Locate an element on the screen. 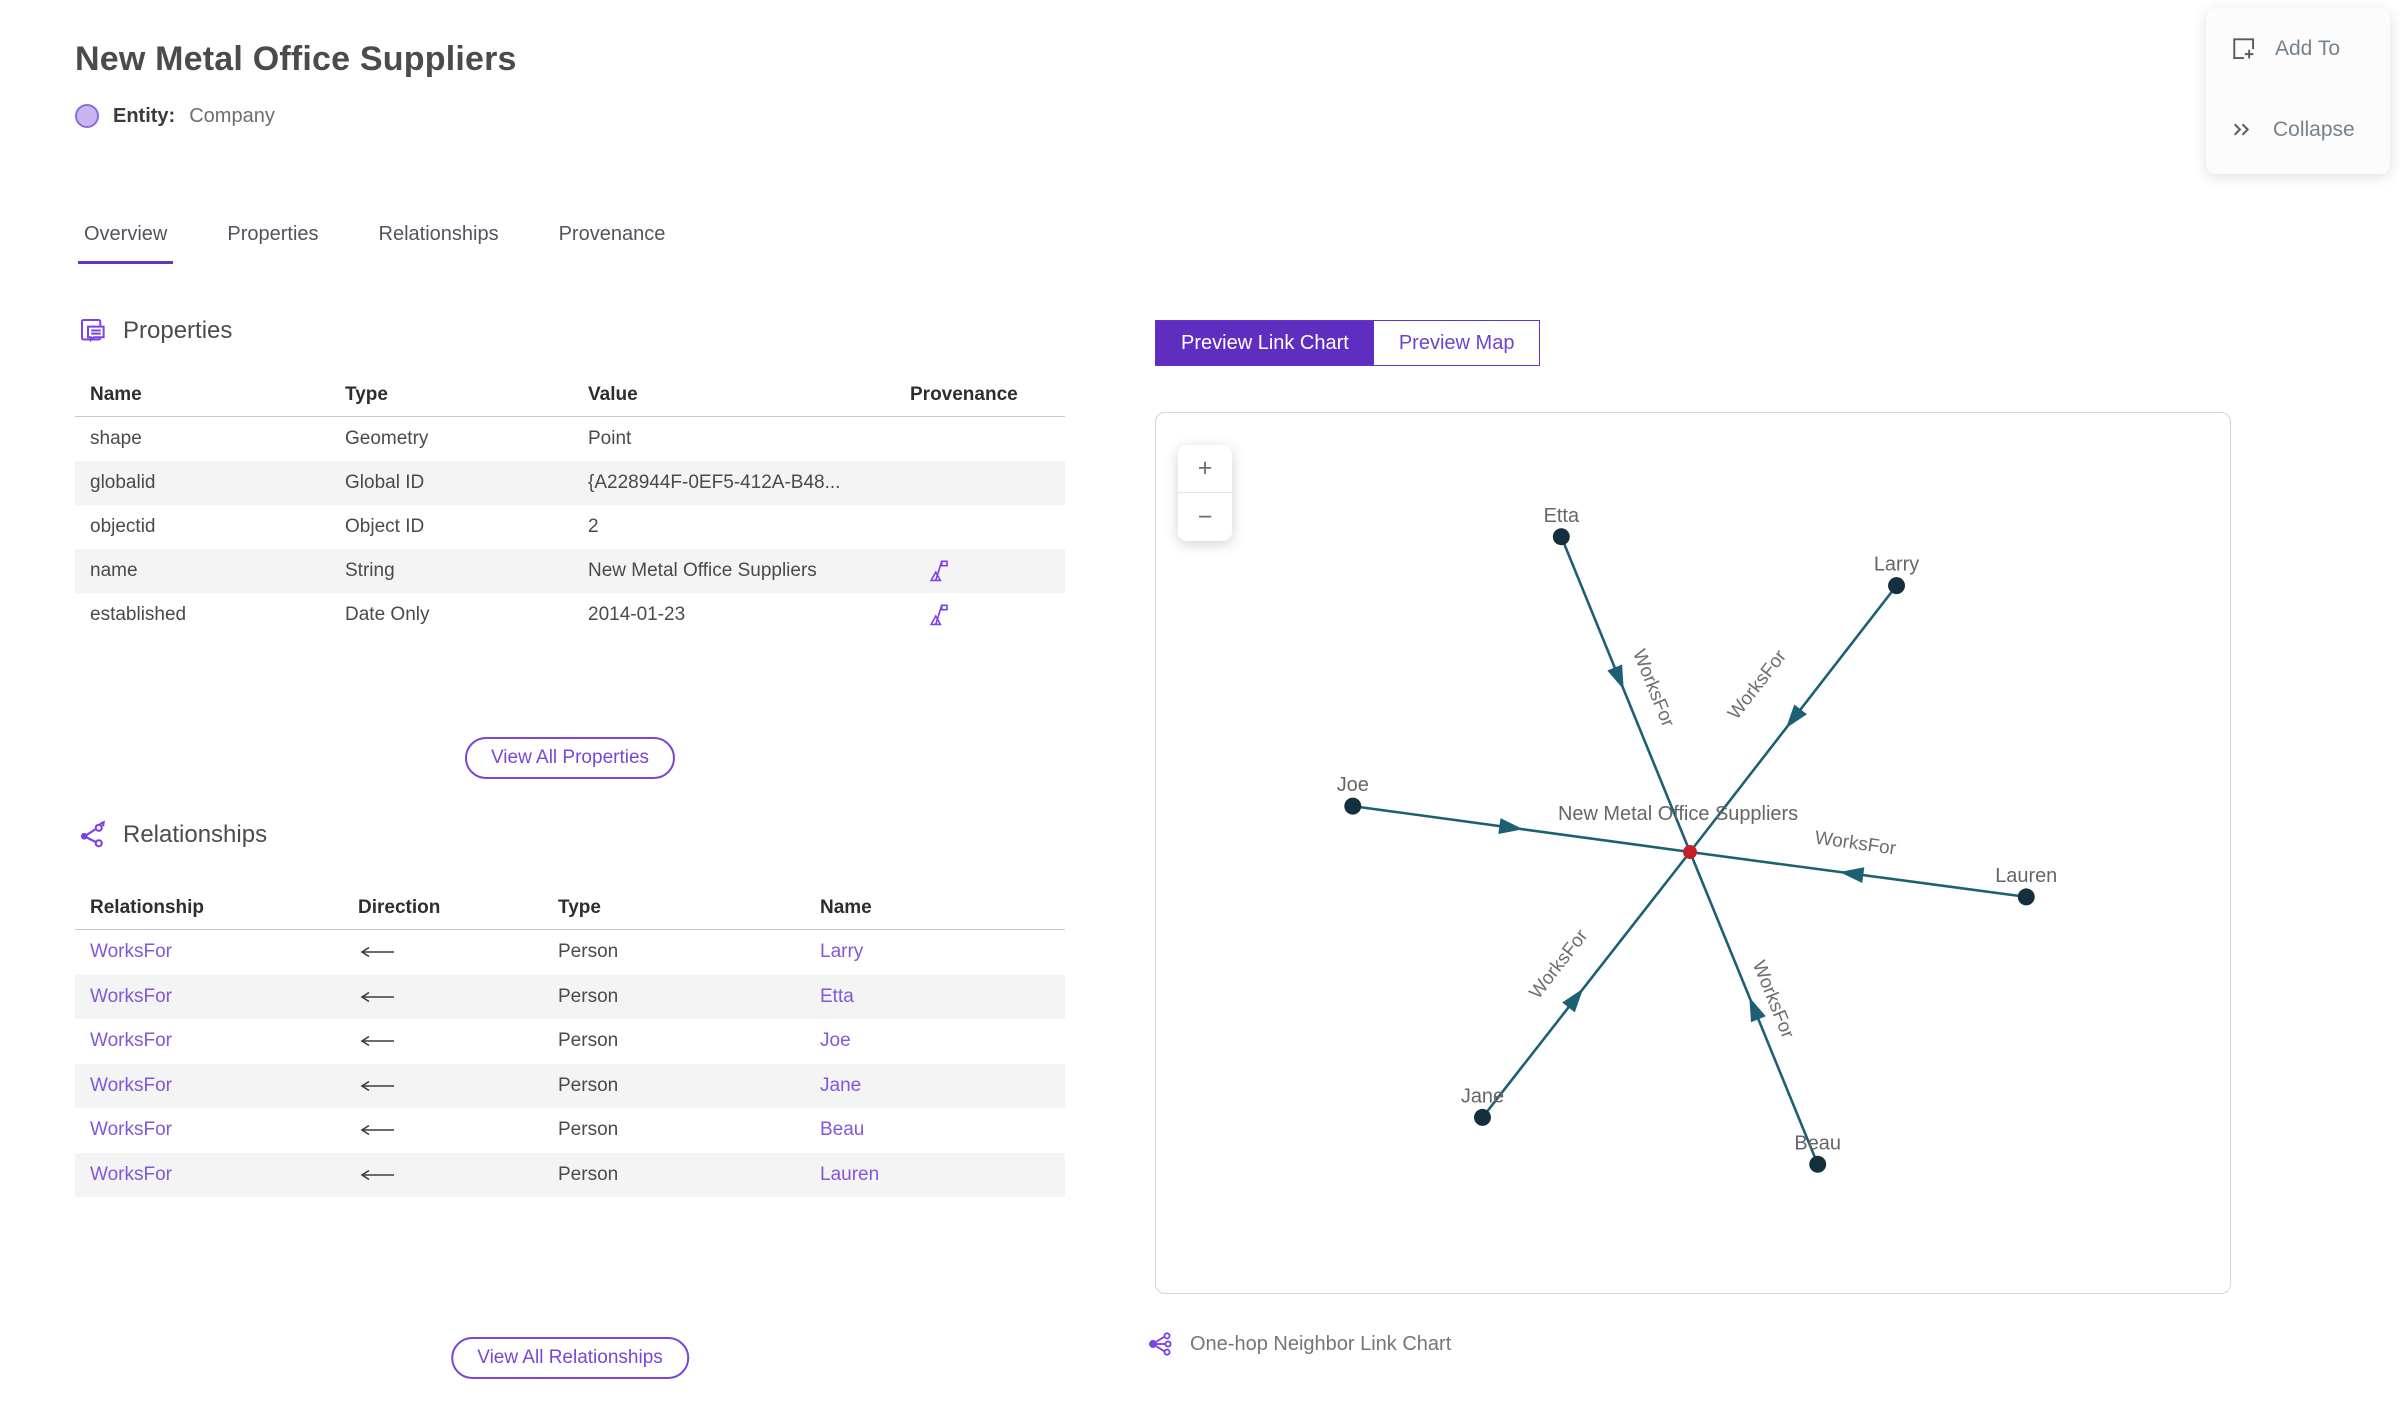  graph-center-label: New Metal Office Suppliers is located at coordinates (1678, 814).